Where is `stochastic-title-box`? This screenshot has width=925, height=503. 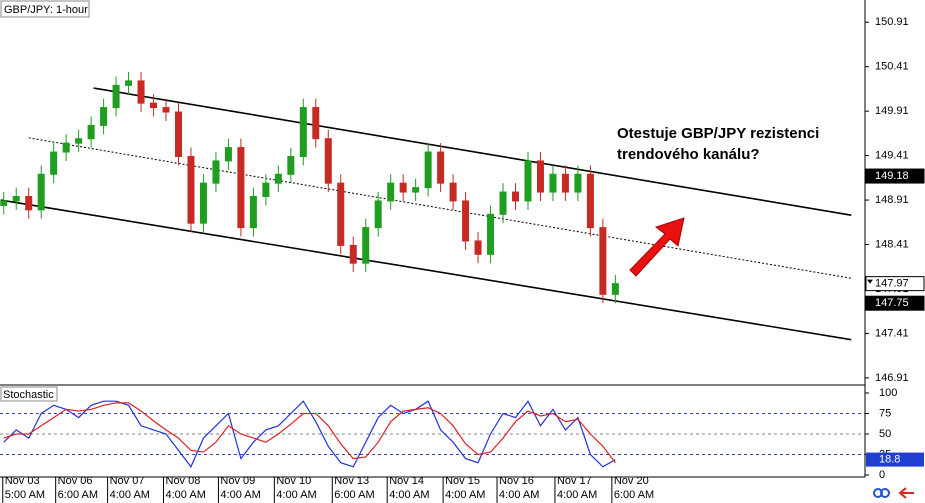 stochastic-title-box is located at coordinates (29, 394).